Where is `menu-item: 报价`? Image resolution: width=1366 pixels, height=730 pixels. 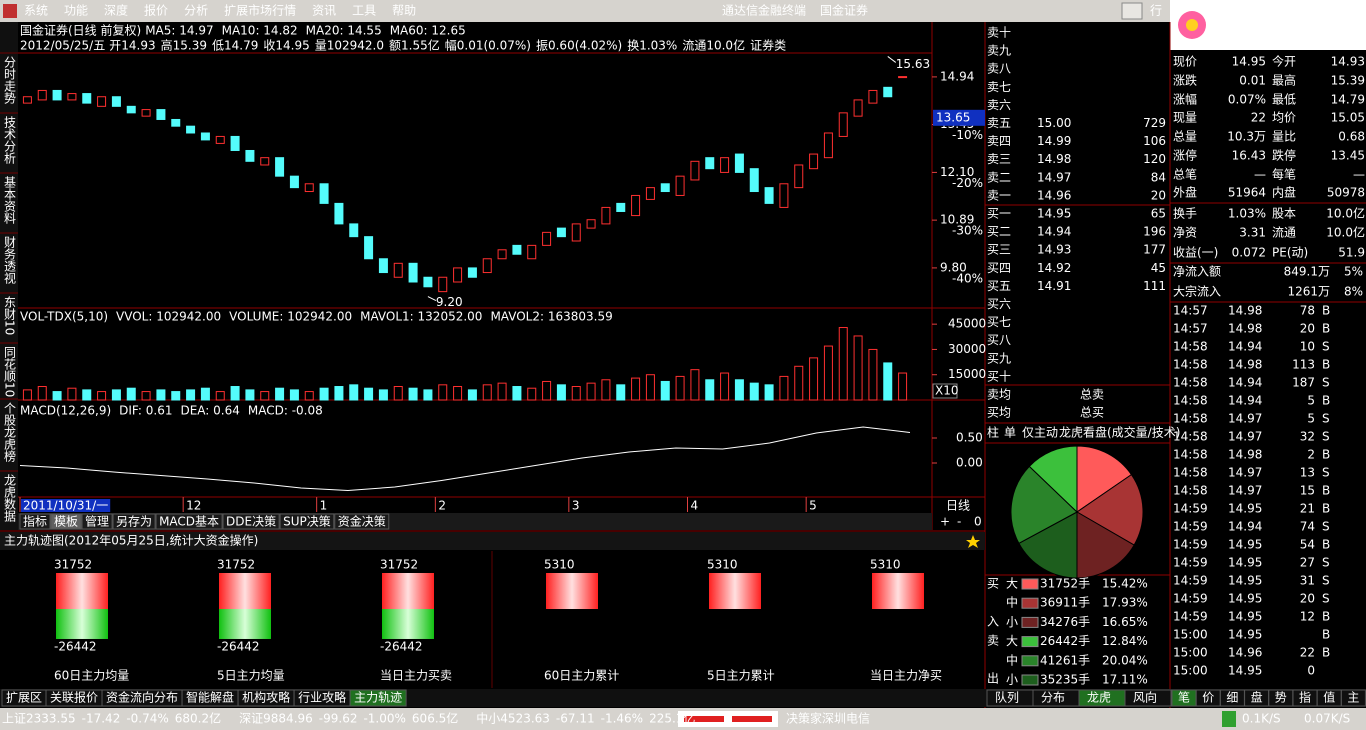 menu-item: 报价 is located at coordinates (156, 10).